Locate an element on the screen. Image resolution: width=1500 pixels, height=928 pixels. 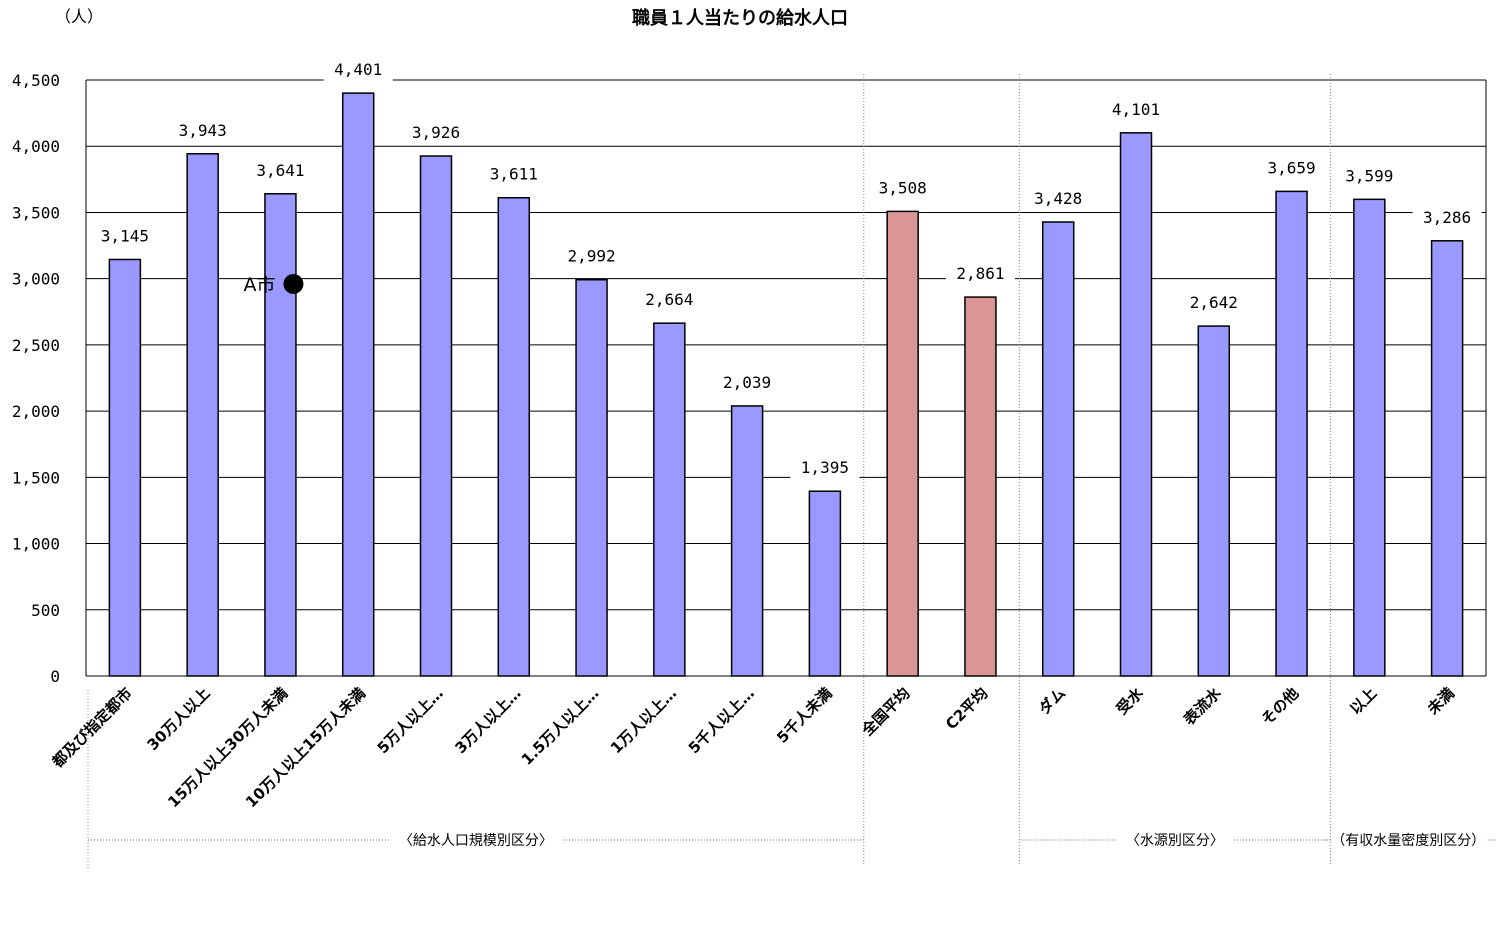
data-label: 3,943 is located at coordinates (203, 130).